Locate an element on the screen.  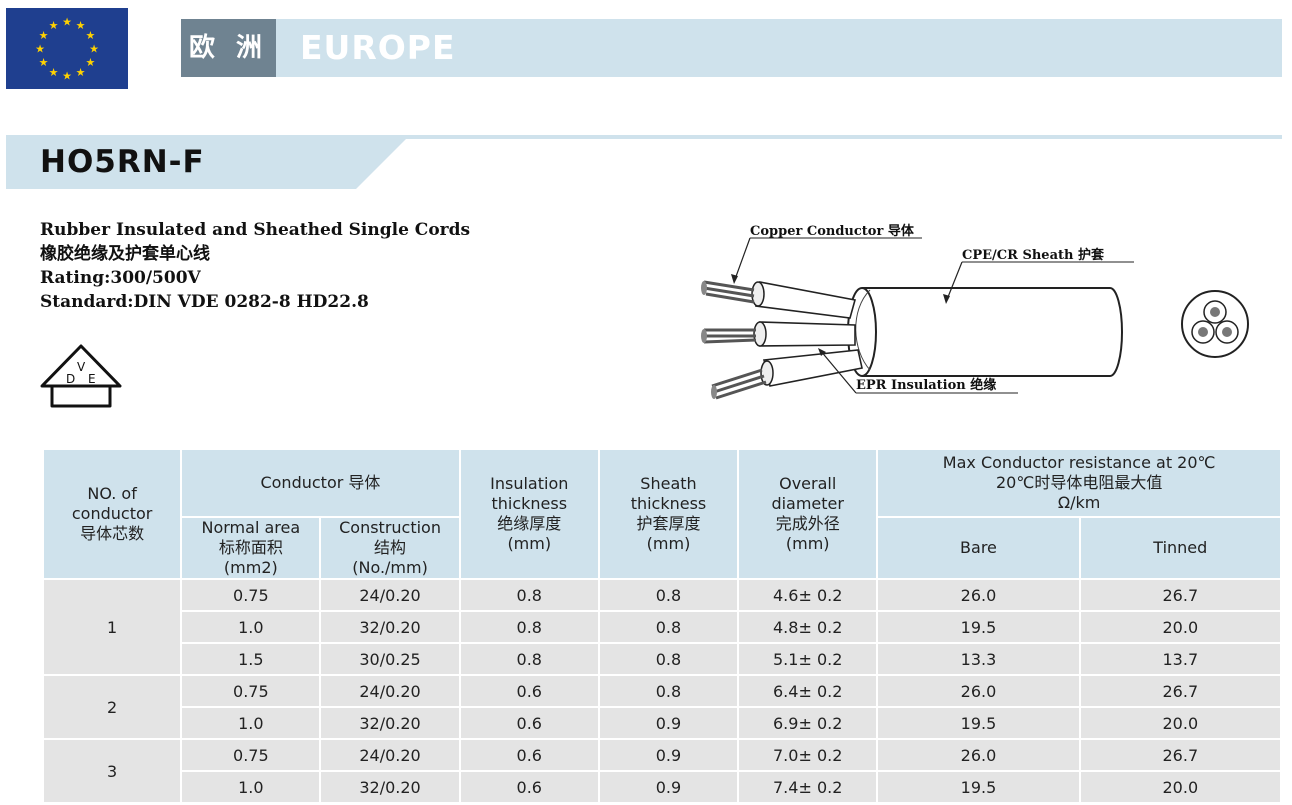
eu-flag-icon: ★ ★ ★ ★ ★ ★ ★ ★ ★ ★ ★ ★ is located at coordinates (67, 48).